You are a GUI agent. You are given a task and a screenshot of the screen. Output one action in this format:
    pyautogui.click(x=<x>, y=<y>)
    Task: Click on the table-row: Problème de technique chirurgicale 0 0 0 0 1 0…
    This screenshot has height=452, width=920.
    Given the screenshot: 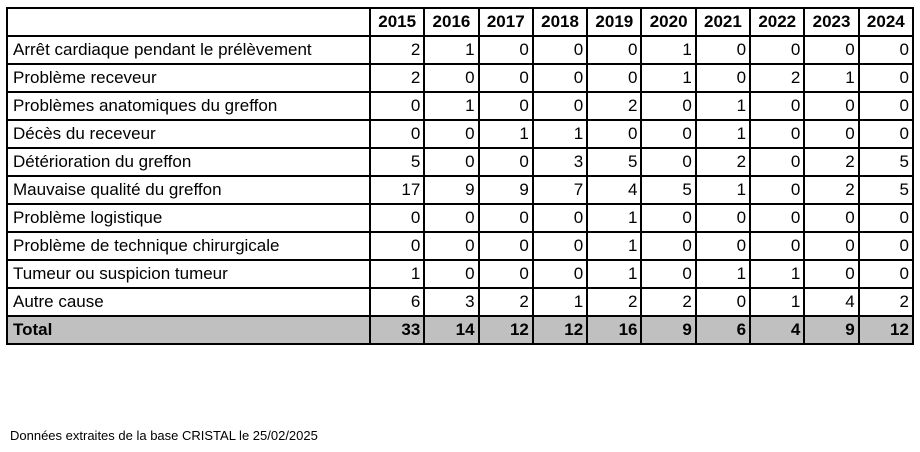 What is the action you would take?
    pyautogui.click(x=460, y=246)
    